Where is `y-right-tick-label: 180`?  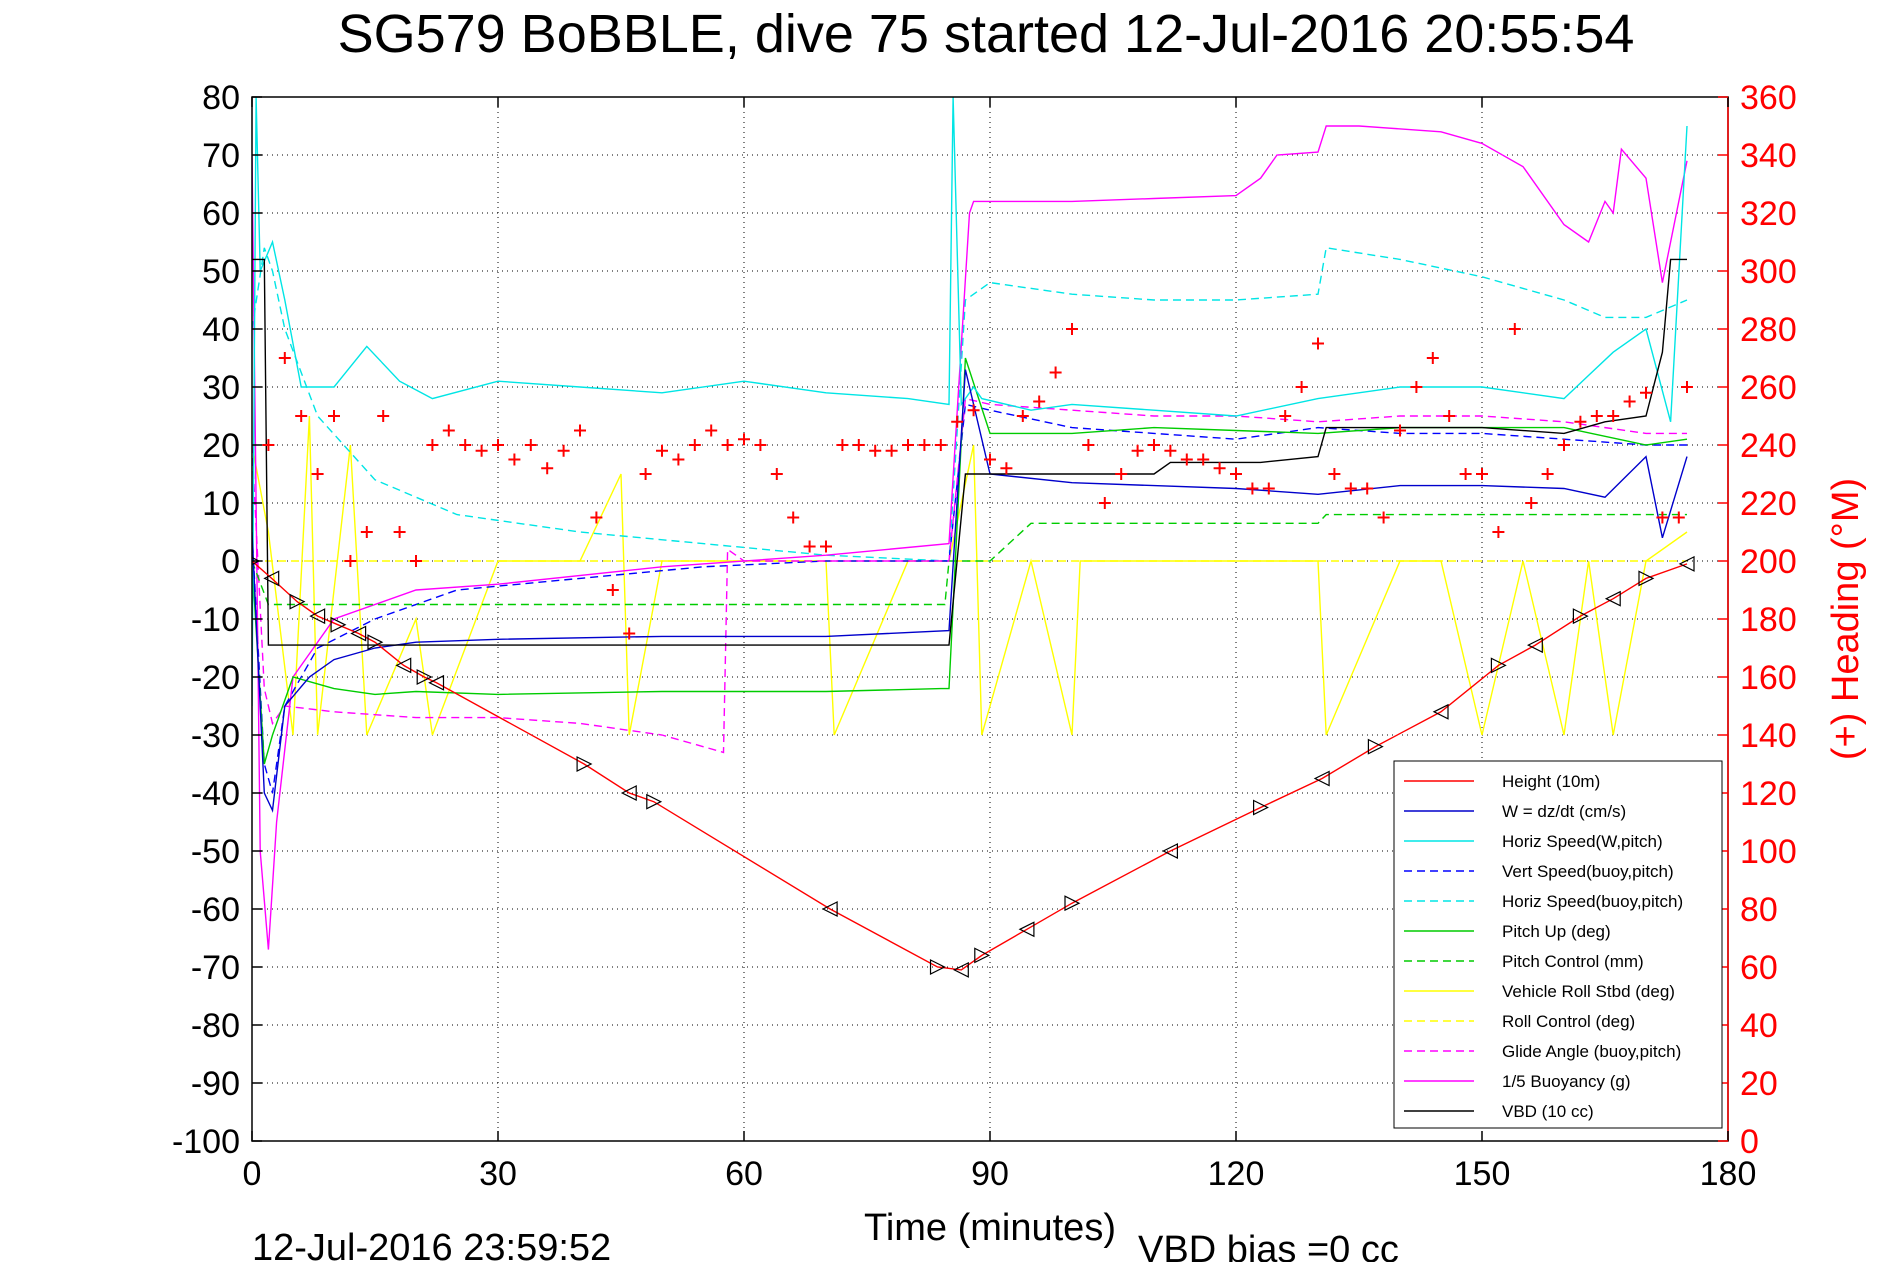 y-right-tick-label: 180 is located at coordinates (1768, 620).